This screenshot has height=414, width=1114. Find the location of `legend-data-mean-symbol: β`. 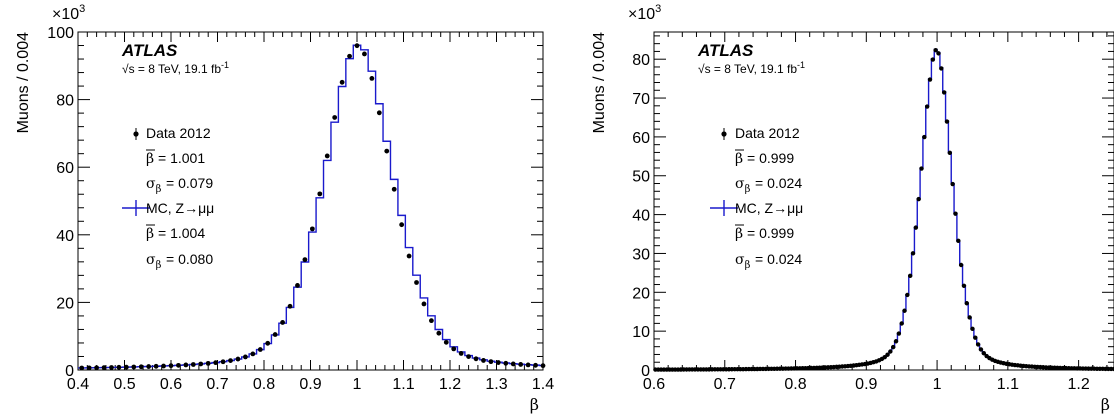

legend-data-mean-symbol: β is located at coordinates (739, 159).